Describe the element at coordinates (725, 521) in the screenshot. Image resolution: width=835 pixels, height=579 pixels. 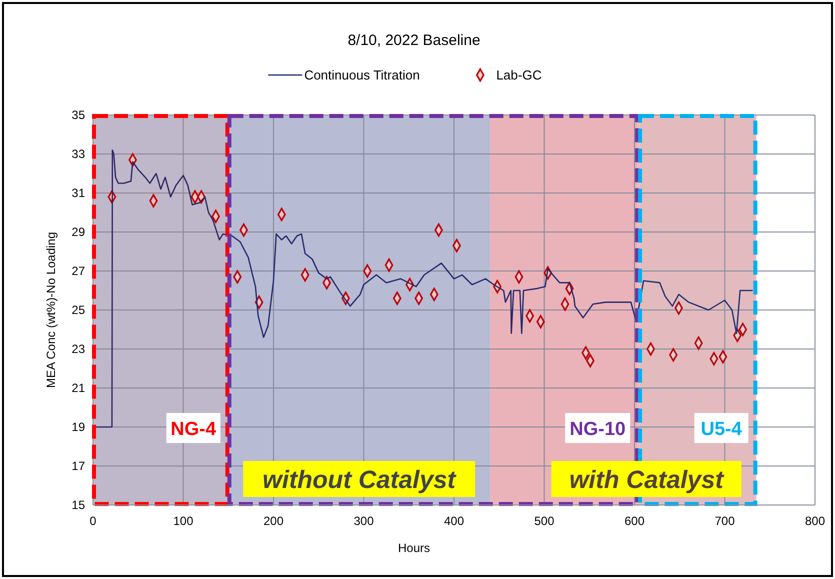
I see `x-tick-label: 700` at that location.